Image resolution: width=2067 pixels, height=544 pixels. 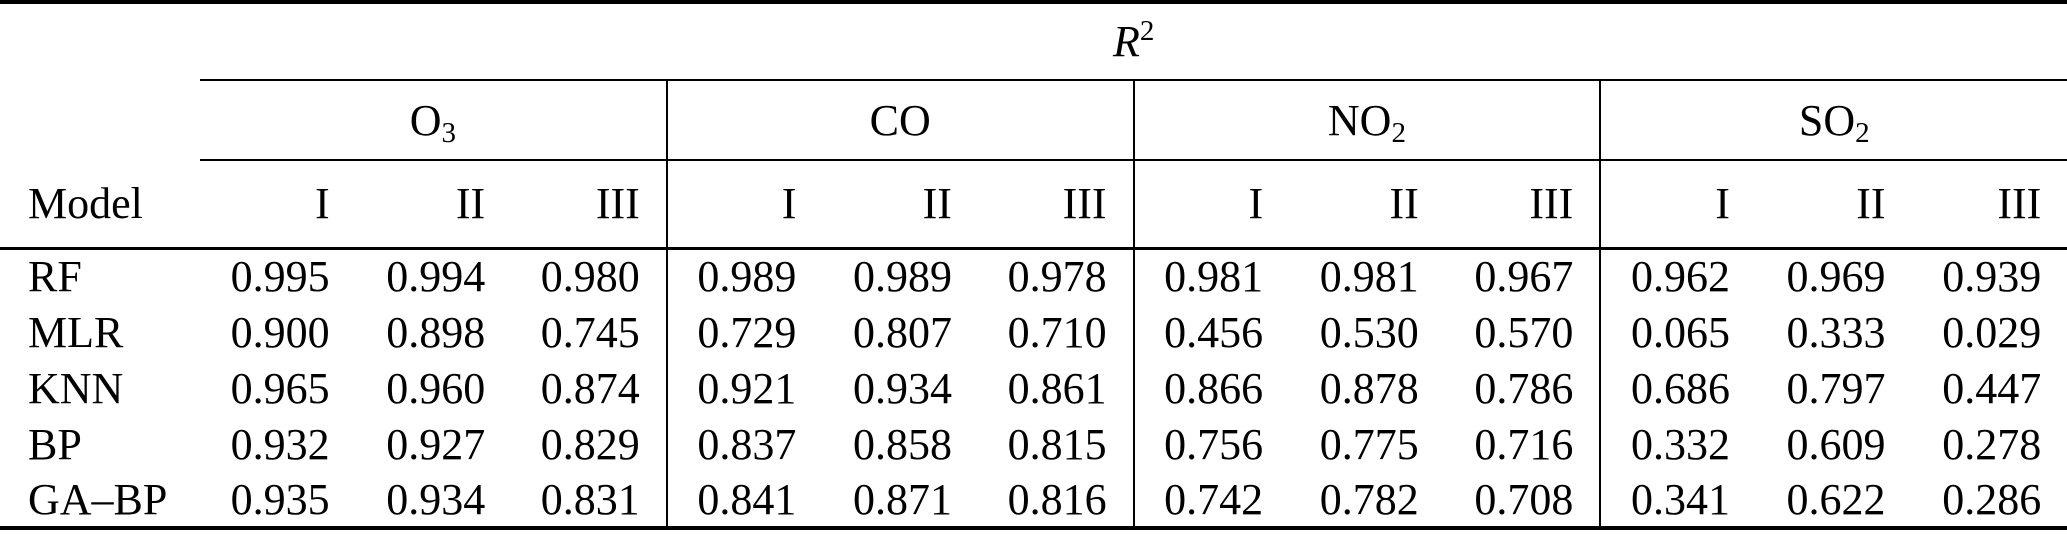 I want to click on group-header-so2: SO2, so click(x=1833, y=120).